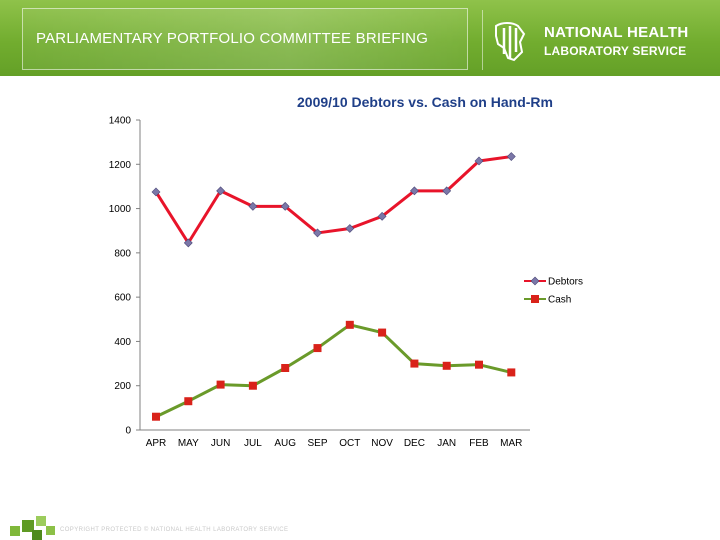 The height and width of the screenshot is (540, 720). What do you see at coordinates (446, 443) in the screenshot?
I see `x-tick-label: JAN` at bounding box center [446, 443].